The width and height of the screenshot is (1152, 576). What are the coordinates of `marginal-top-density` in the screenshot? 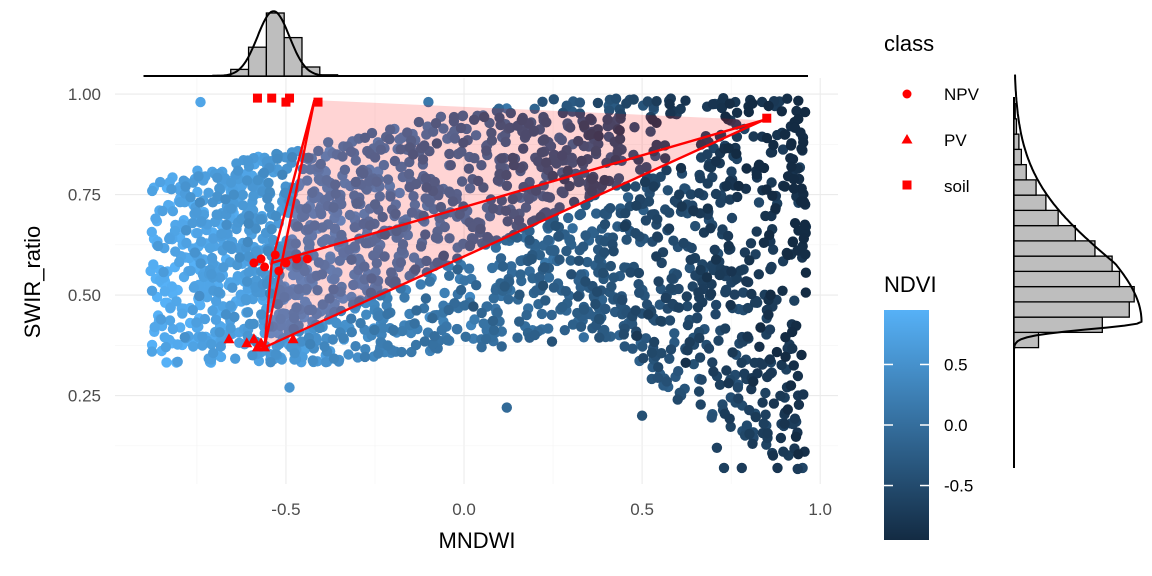 It's located at (232, 43).